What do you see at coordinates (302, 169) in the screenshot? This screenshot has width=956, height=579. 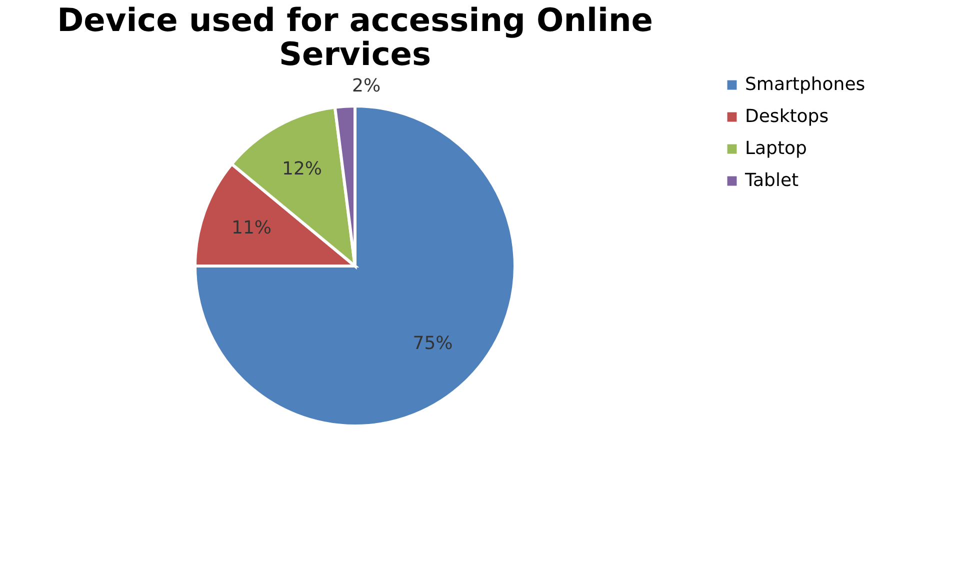 I see `data-label: 12%` at bounding box center [302, 169].